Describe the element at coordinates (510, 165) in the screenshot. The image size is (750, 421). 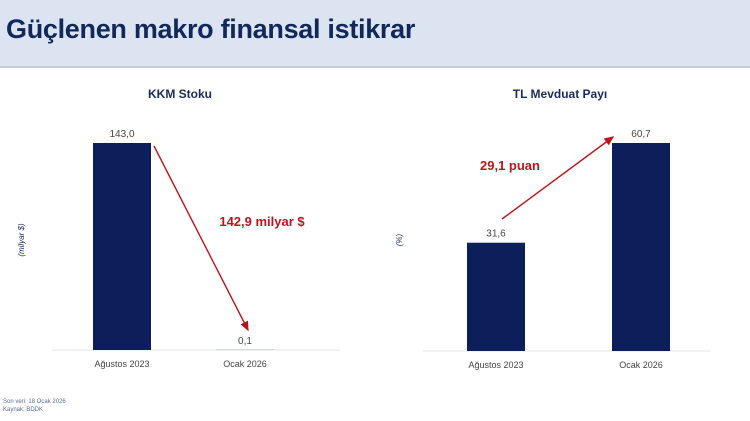
I see `change-annotation: 29,1 puan` at that location.